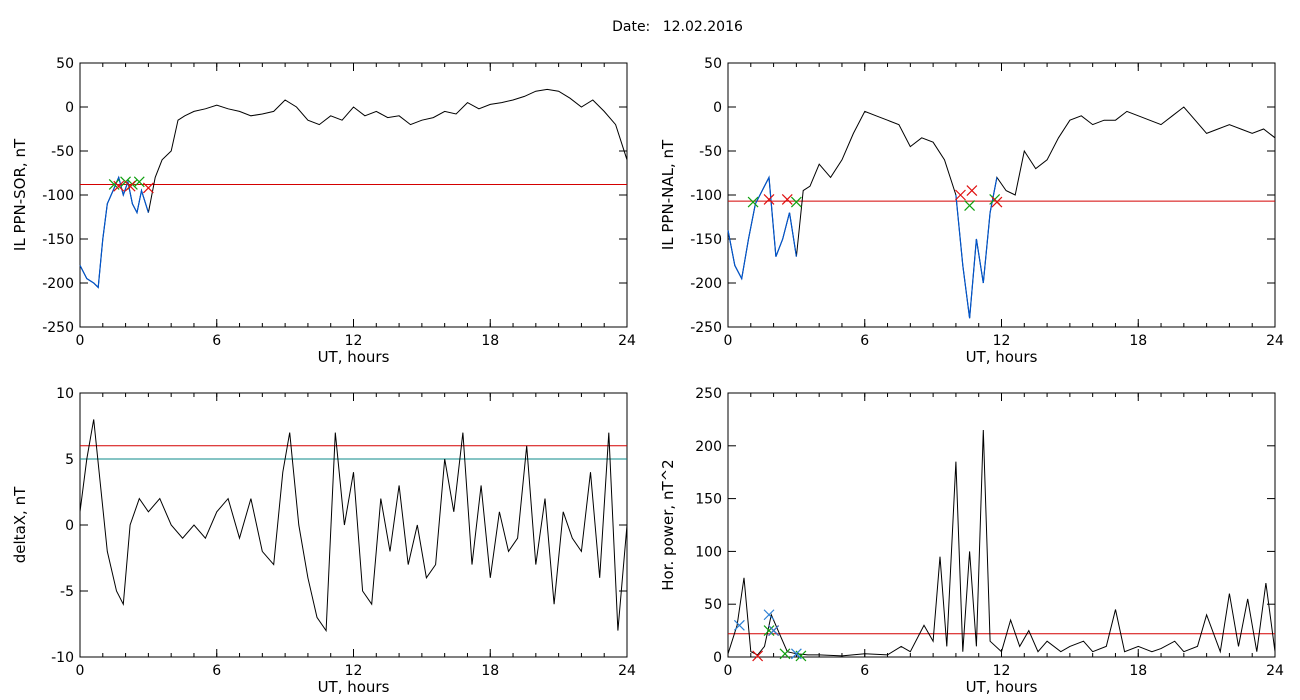 The height and width of the screenshot is (700, 1300). I want to click on y-tick-label: 150, so click(708, 500).